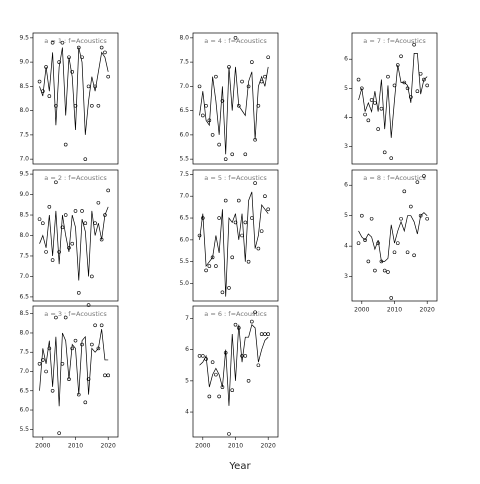  I want to click on panel-title: a = 2 : f=Acoustics, so click(75, 178).